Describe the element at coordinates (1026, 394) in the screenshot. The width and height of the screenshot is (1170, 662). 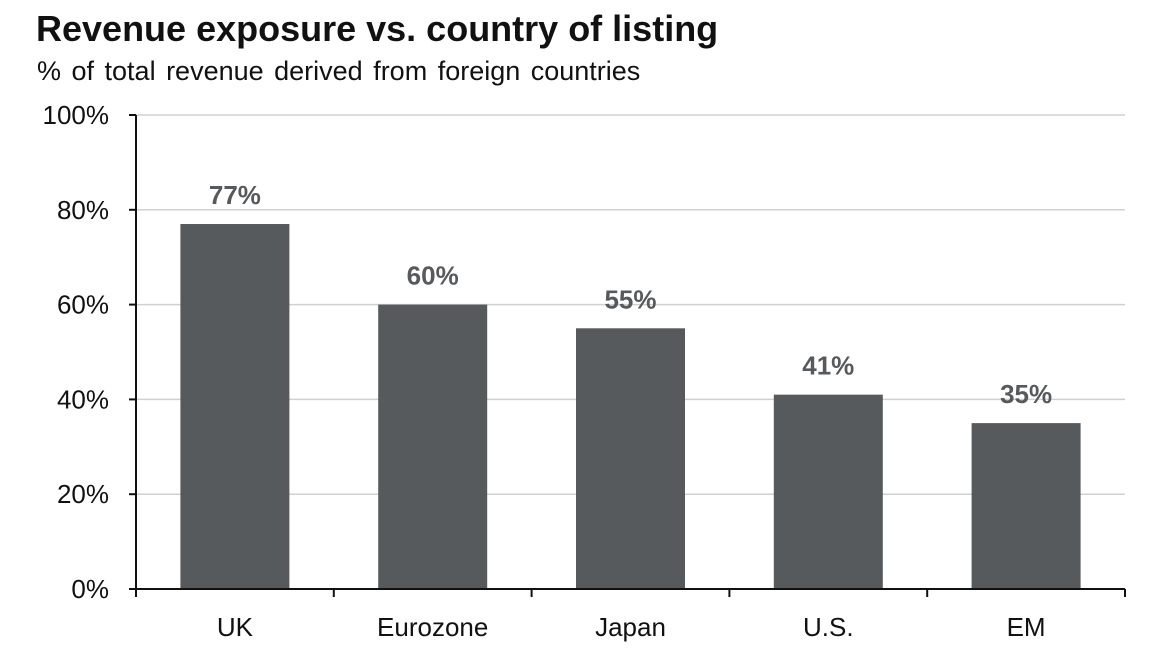
I see `data-label: 35%` at that location.